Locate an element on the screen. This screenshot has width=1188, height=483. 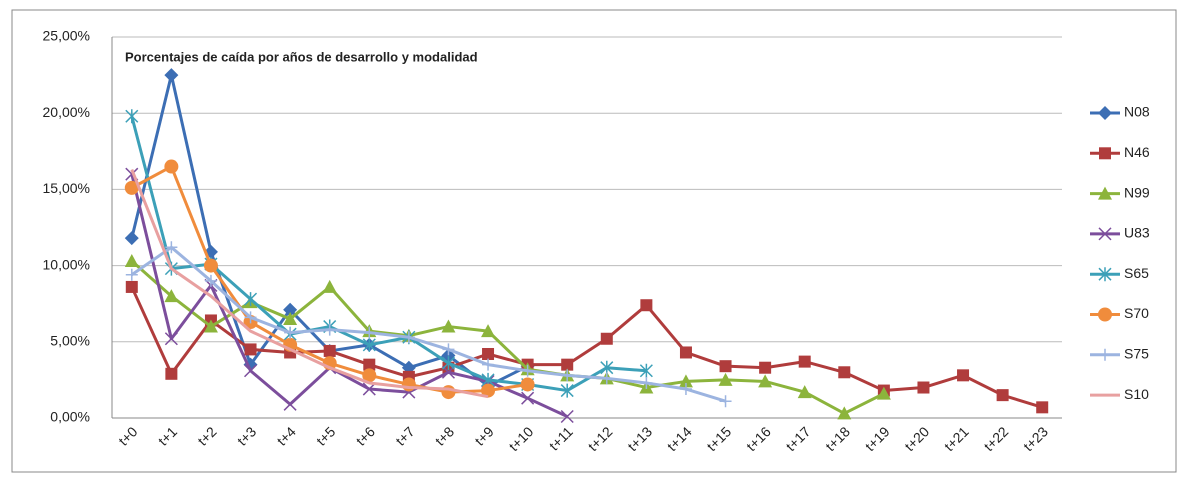
y-tick-label: 10,00% is located at coordinates (66, 264).